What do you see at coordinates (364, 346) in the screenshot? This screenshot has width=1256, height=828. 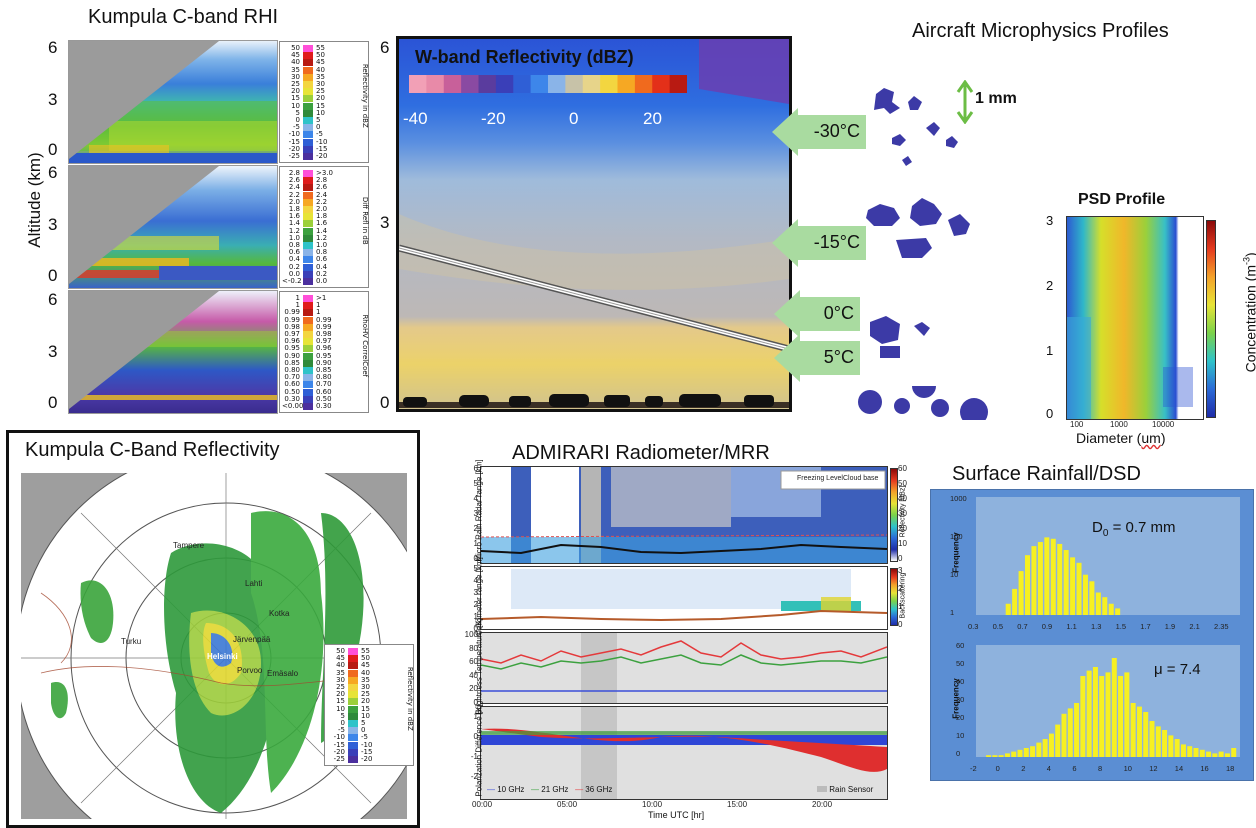 I see `legend-title: RhoHV CorrelCoef` at bounding box center [364, 346].